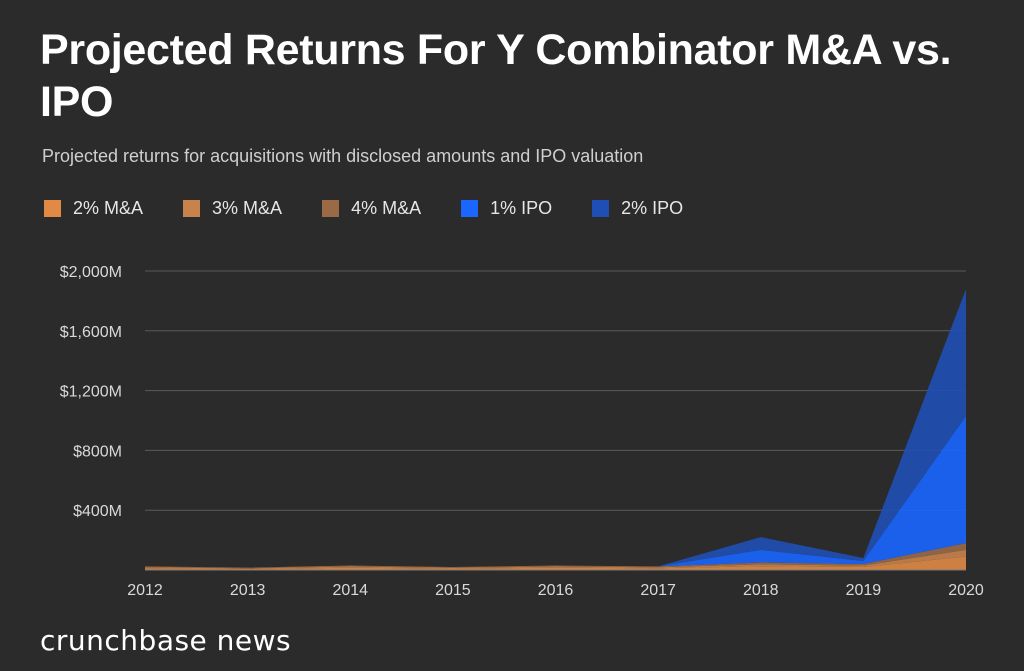 The image size is (1024, 671). I want to click on x-tick-label: 2018, so click(761, 590).